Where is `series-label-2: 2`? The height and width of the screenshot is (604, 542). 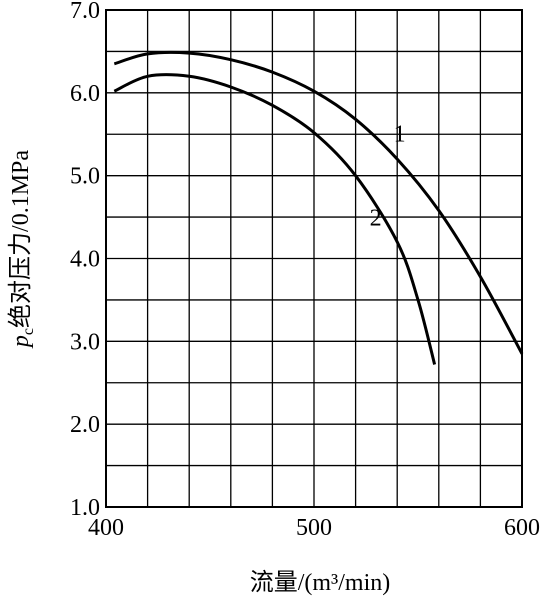
series-label-2: 2 is located at coordinates (376, 219).